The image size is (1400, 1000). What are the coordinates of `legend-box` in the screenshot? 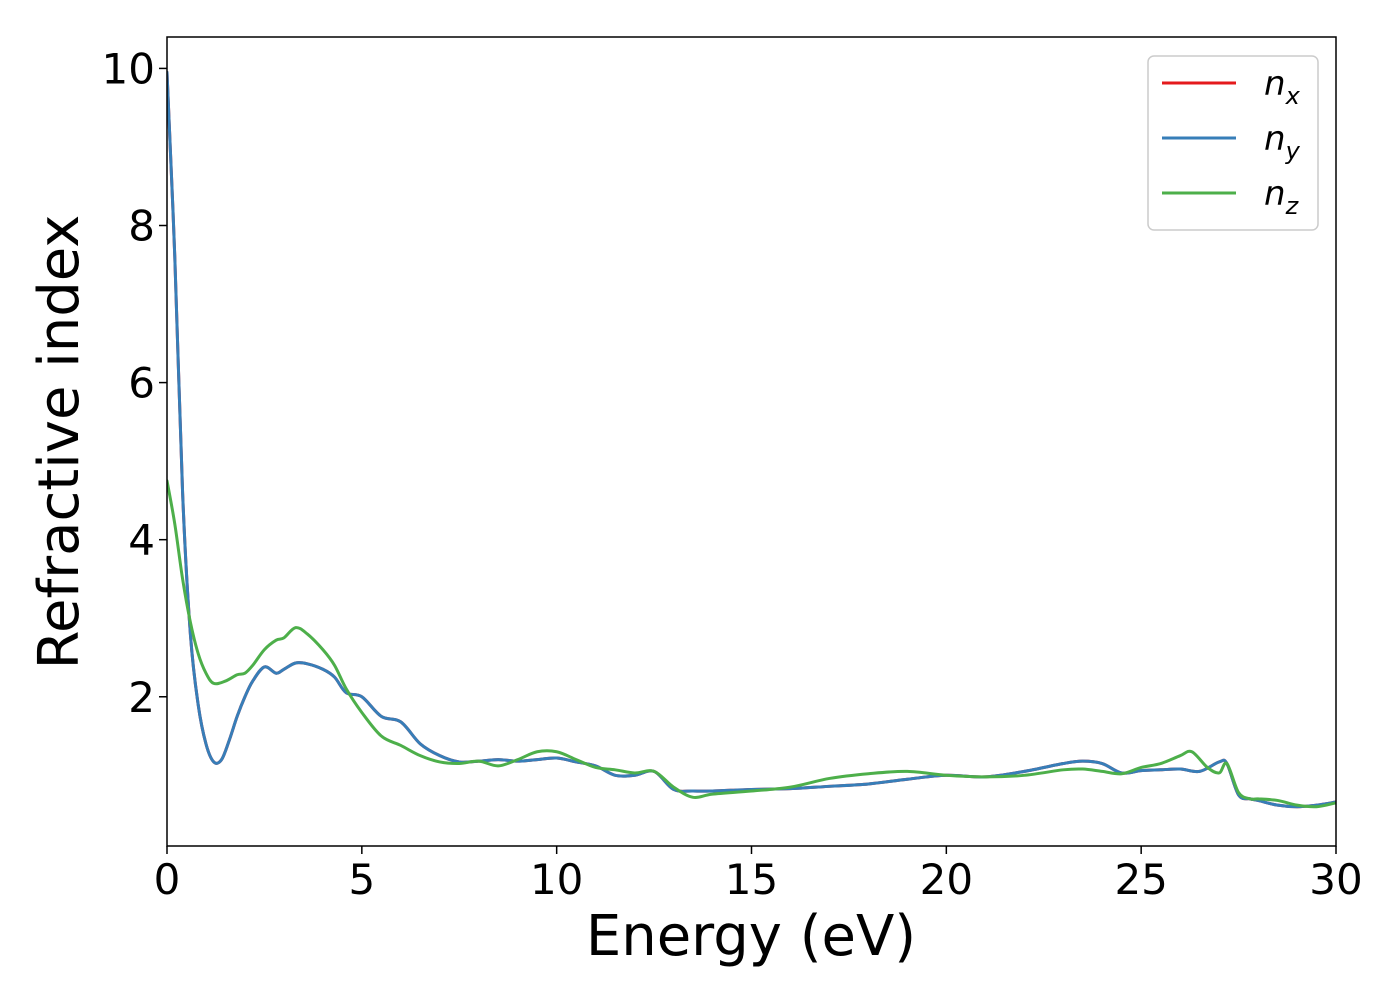 It's located at (1233, 143).